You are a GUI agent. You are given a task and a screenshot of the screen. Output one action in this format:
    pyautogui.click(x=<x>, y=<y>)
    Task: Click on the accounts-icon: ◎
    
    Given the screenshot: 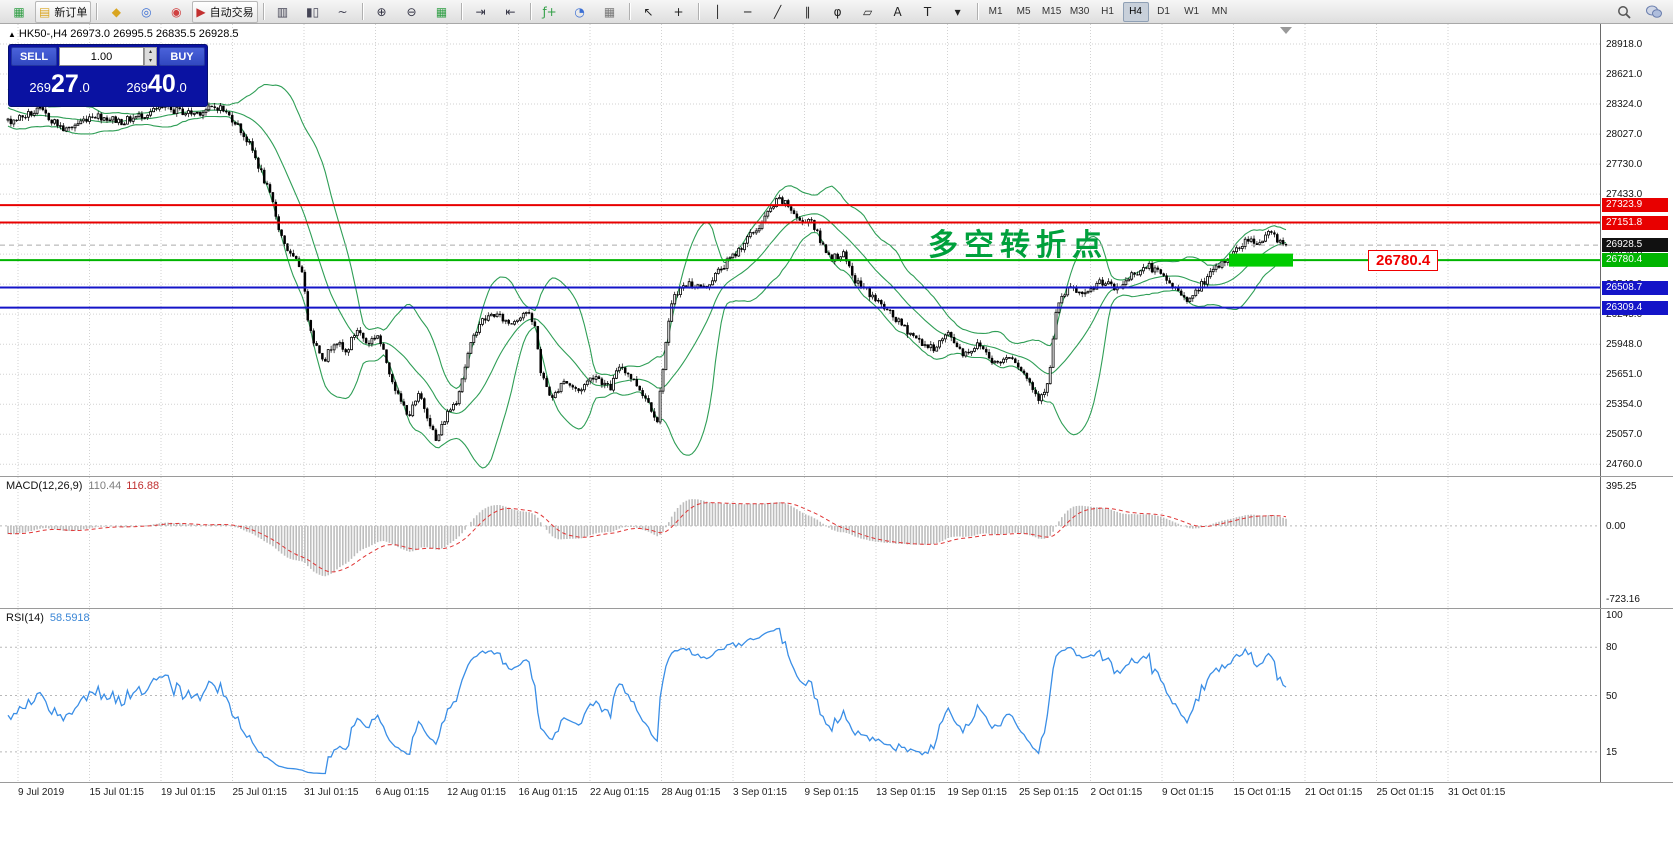 What is the action you would take?
    pyautogui.click(x=146, y=12)
    